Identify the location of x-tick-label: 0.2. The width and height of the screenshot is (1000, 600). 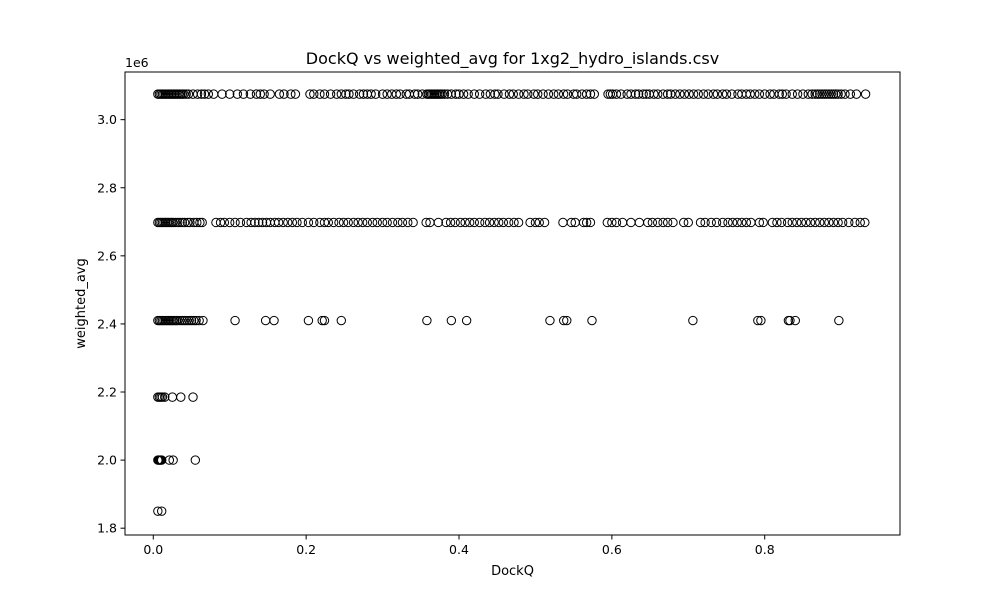
(306, 549).